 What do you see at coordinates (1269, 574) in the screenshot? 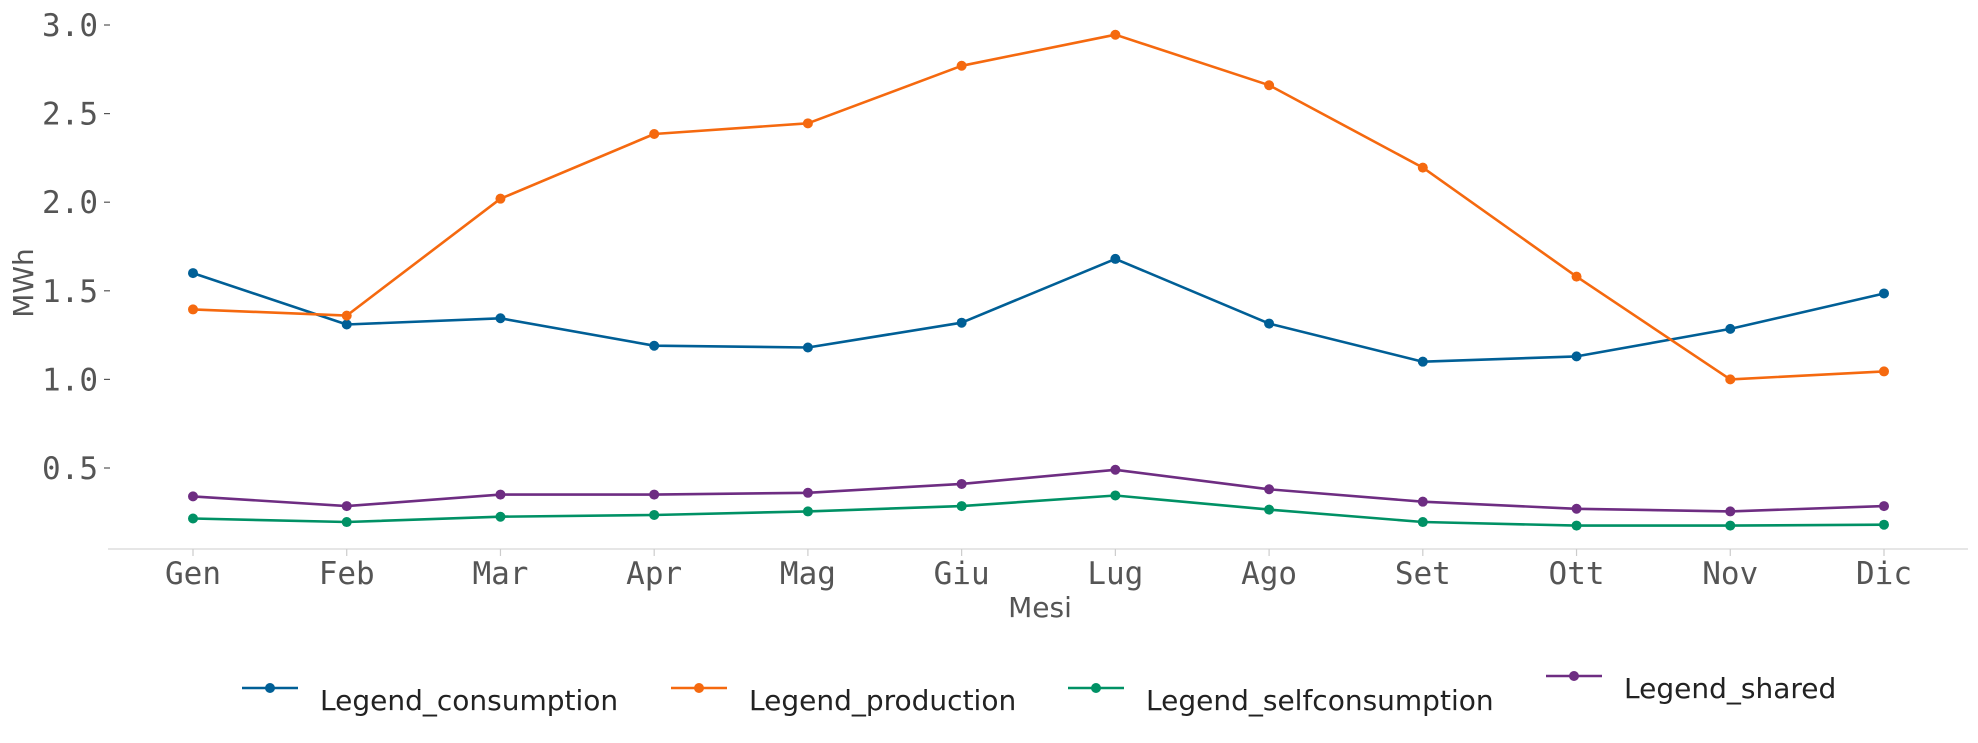
I see `x-tick-label: Ago` at bounding box center [1269, 574].